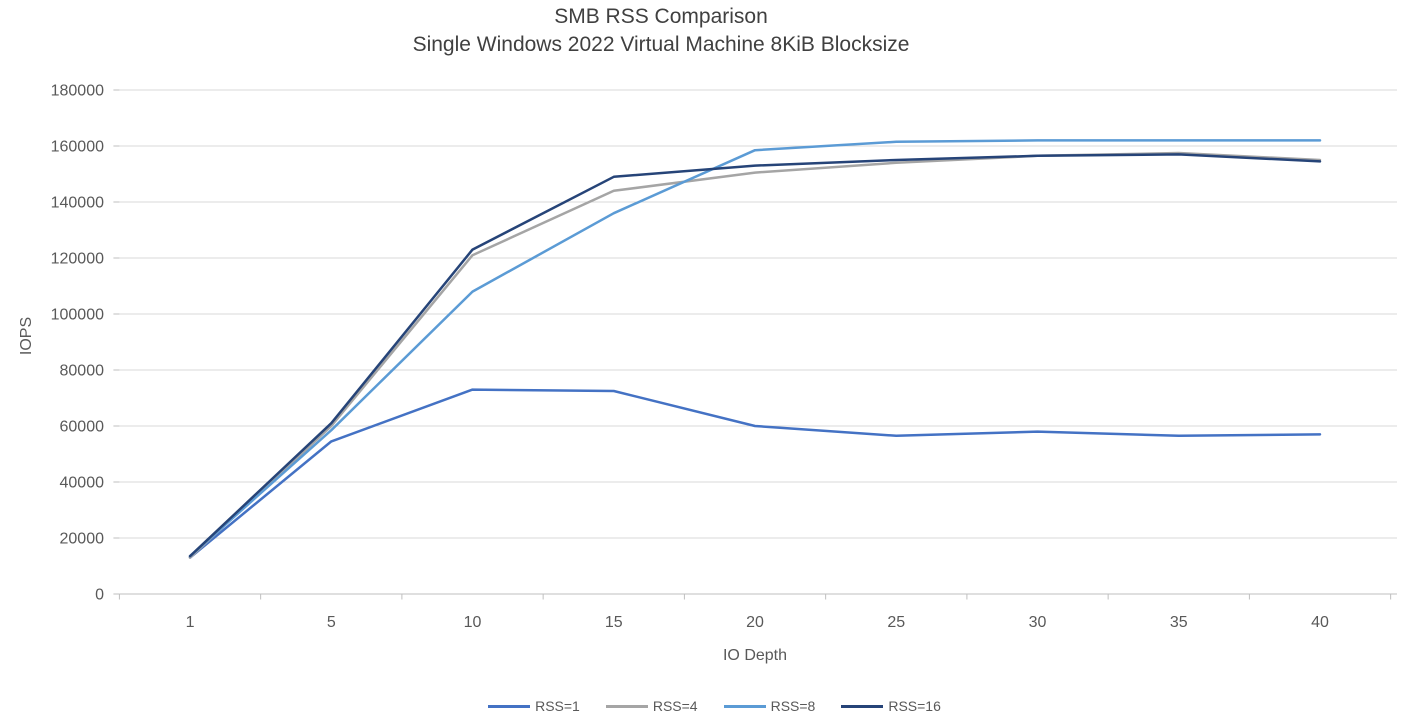  I want to click on legend-label: RSS=16, so click(914, 706).